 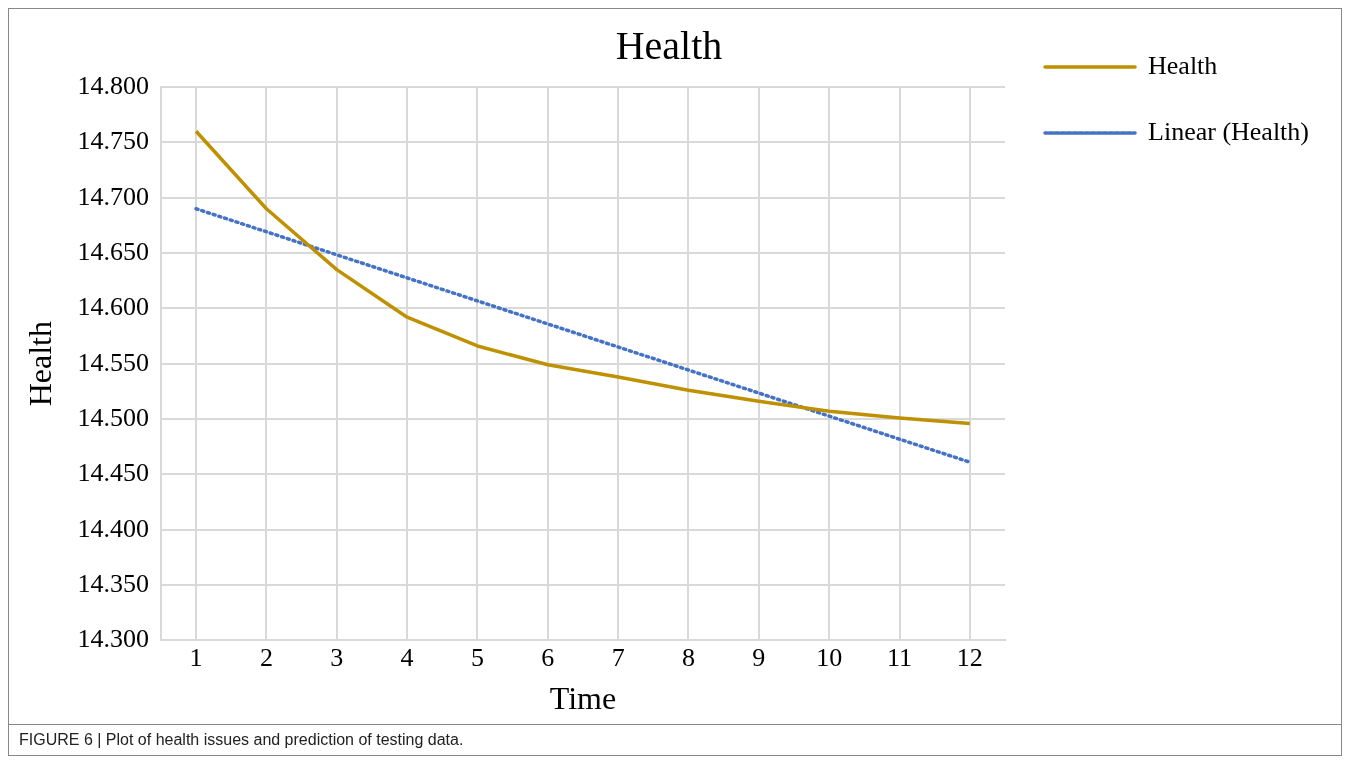 What do you see at coordinates (1228, 131) in the screenshot?
I see `legend-label: Linear (Health)` at bounding box center [1228, 131].